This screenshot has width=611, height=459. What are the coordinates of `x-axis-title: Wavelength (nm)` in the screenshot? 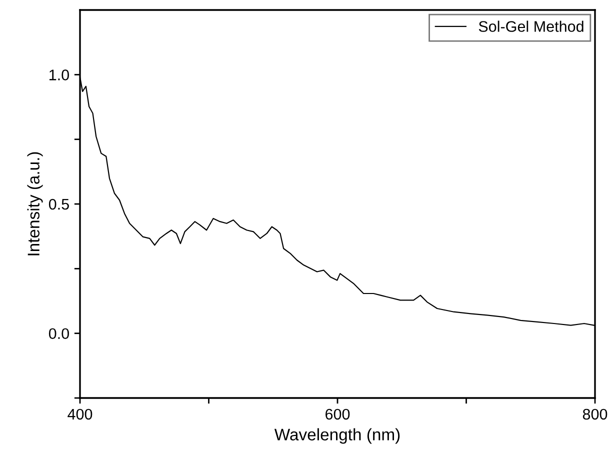 It's located at (337, 436).